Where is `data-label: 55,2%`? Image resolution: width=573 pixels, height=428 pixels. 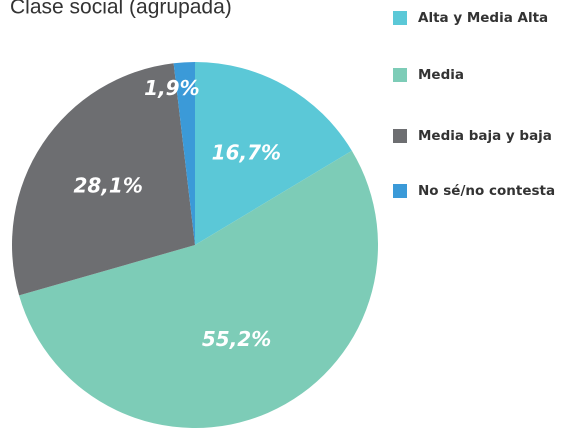 data-label: 55,2% is located at coordinates (236, 339).